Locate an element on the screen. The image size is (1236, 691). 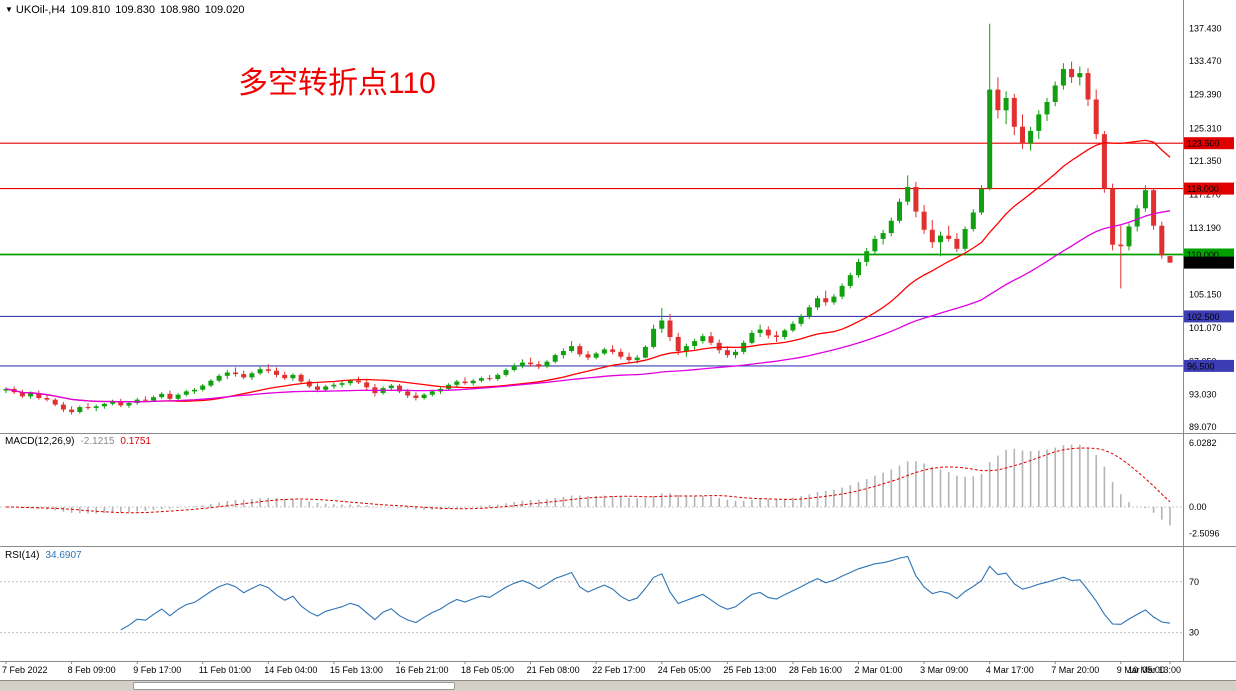
rsi-indicator-label: RSI(14) 34.6907 is located at coordinates (46, 555).